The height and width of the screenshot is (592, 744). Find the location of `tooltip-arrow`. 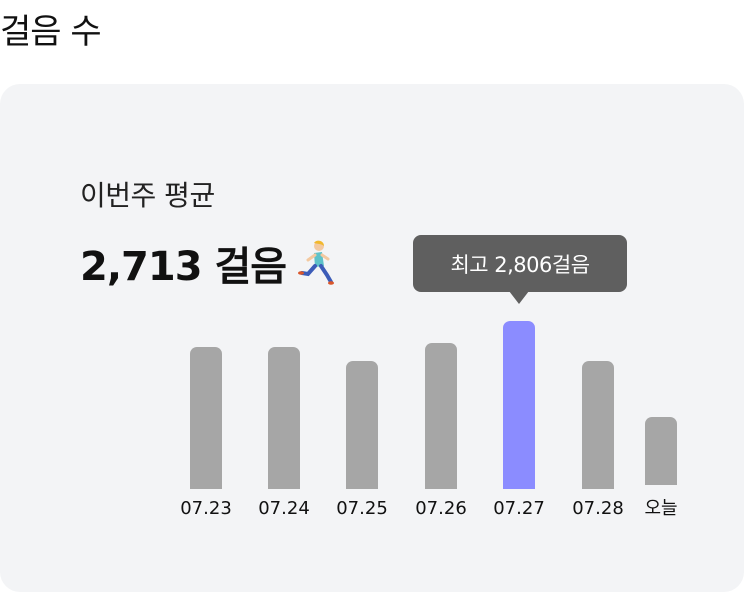

tooltip-arrow is located at coordinates (519, 297).